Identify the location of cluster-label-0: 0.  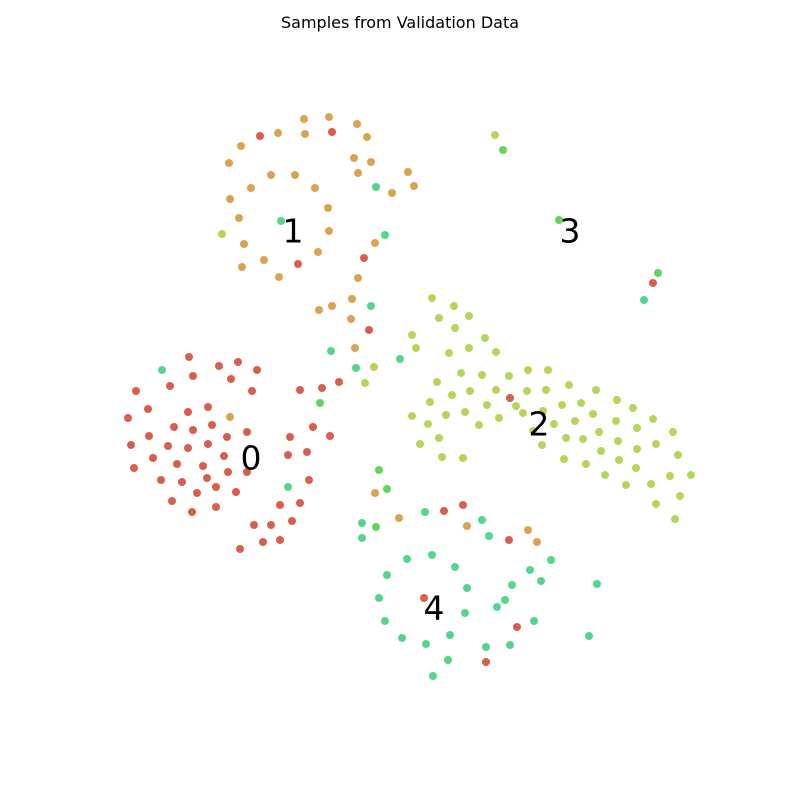
(251, 458).